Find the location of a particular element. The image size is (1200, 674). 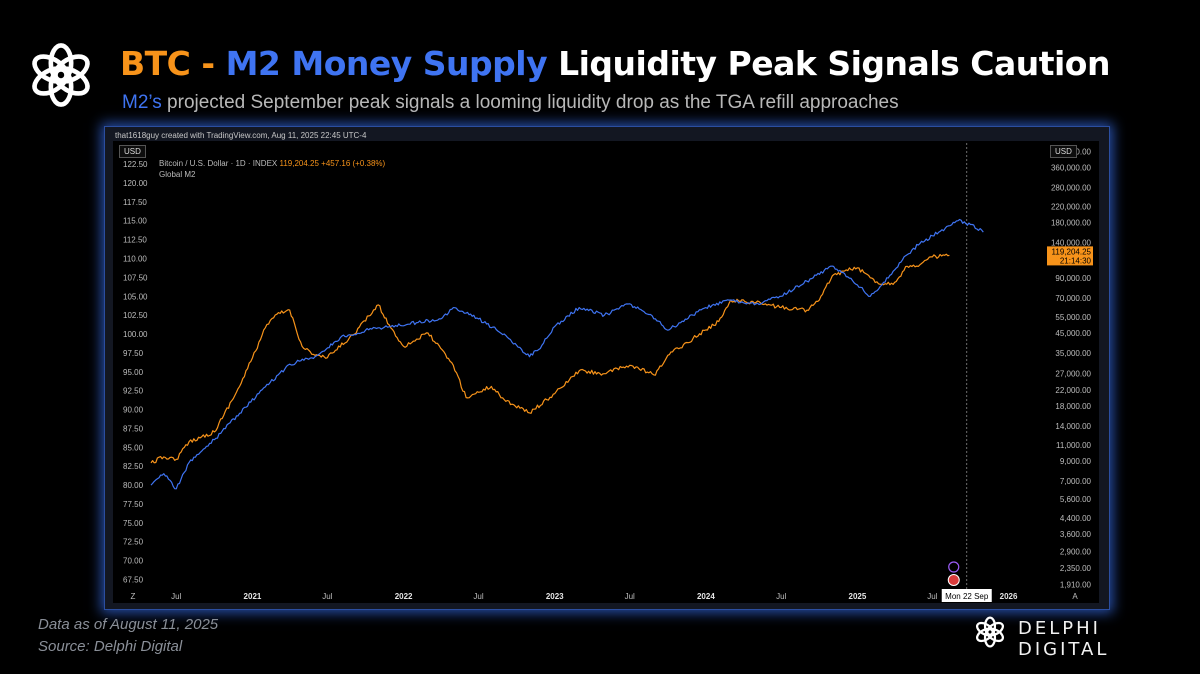

price-tag-box is located at coordinates (1070, 256).